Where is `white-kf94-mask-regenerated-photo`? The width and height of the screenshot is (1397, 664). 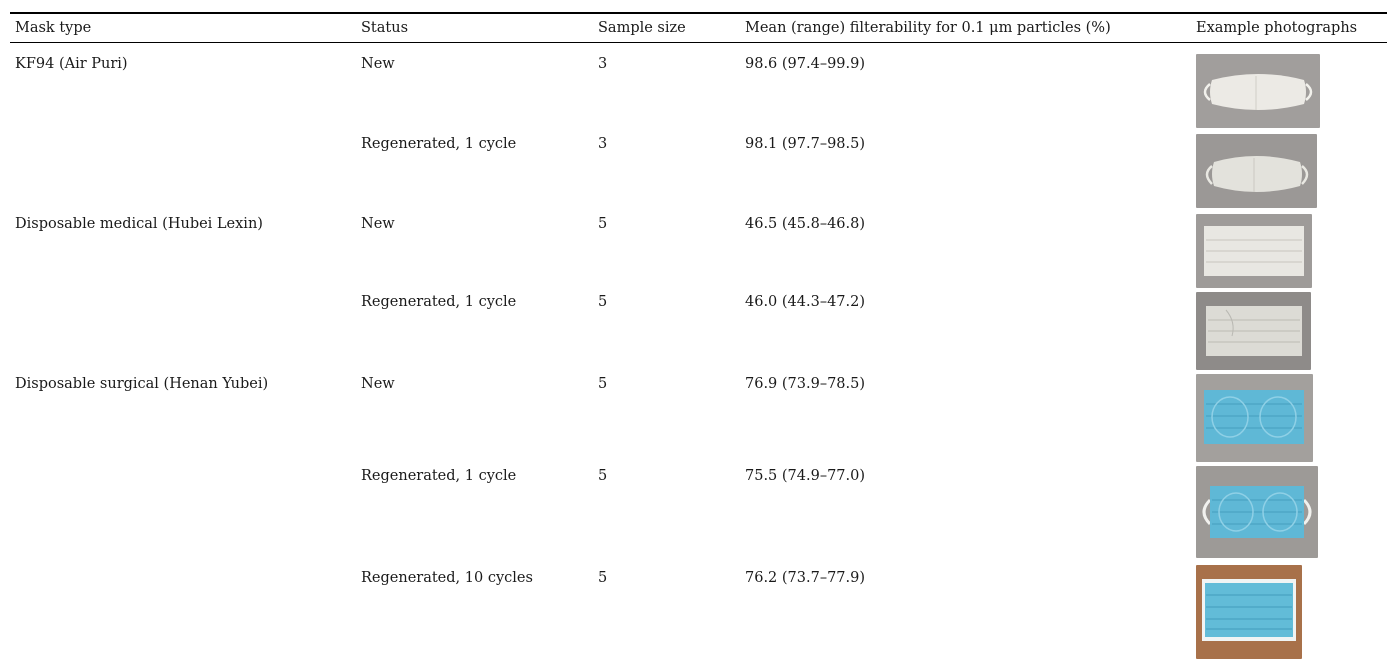
white-kf94-mask-regenerated-photo is located at coordinates (1256, 171).